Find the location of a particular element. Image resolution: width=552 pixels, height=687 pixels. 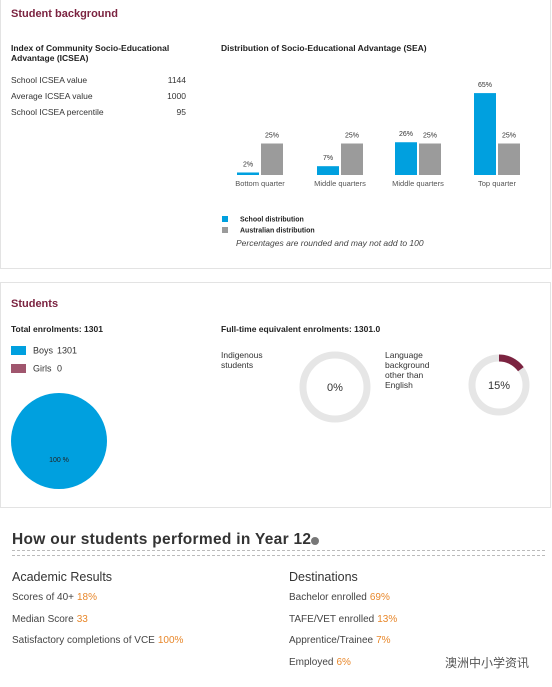

legend-value: 0 is located at coordinates (59, 368).